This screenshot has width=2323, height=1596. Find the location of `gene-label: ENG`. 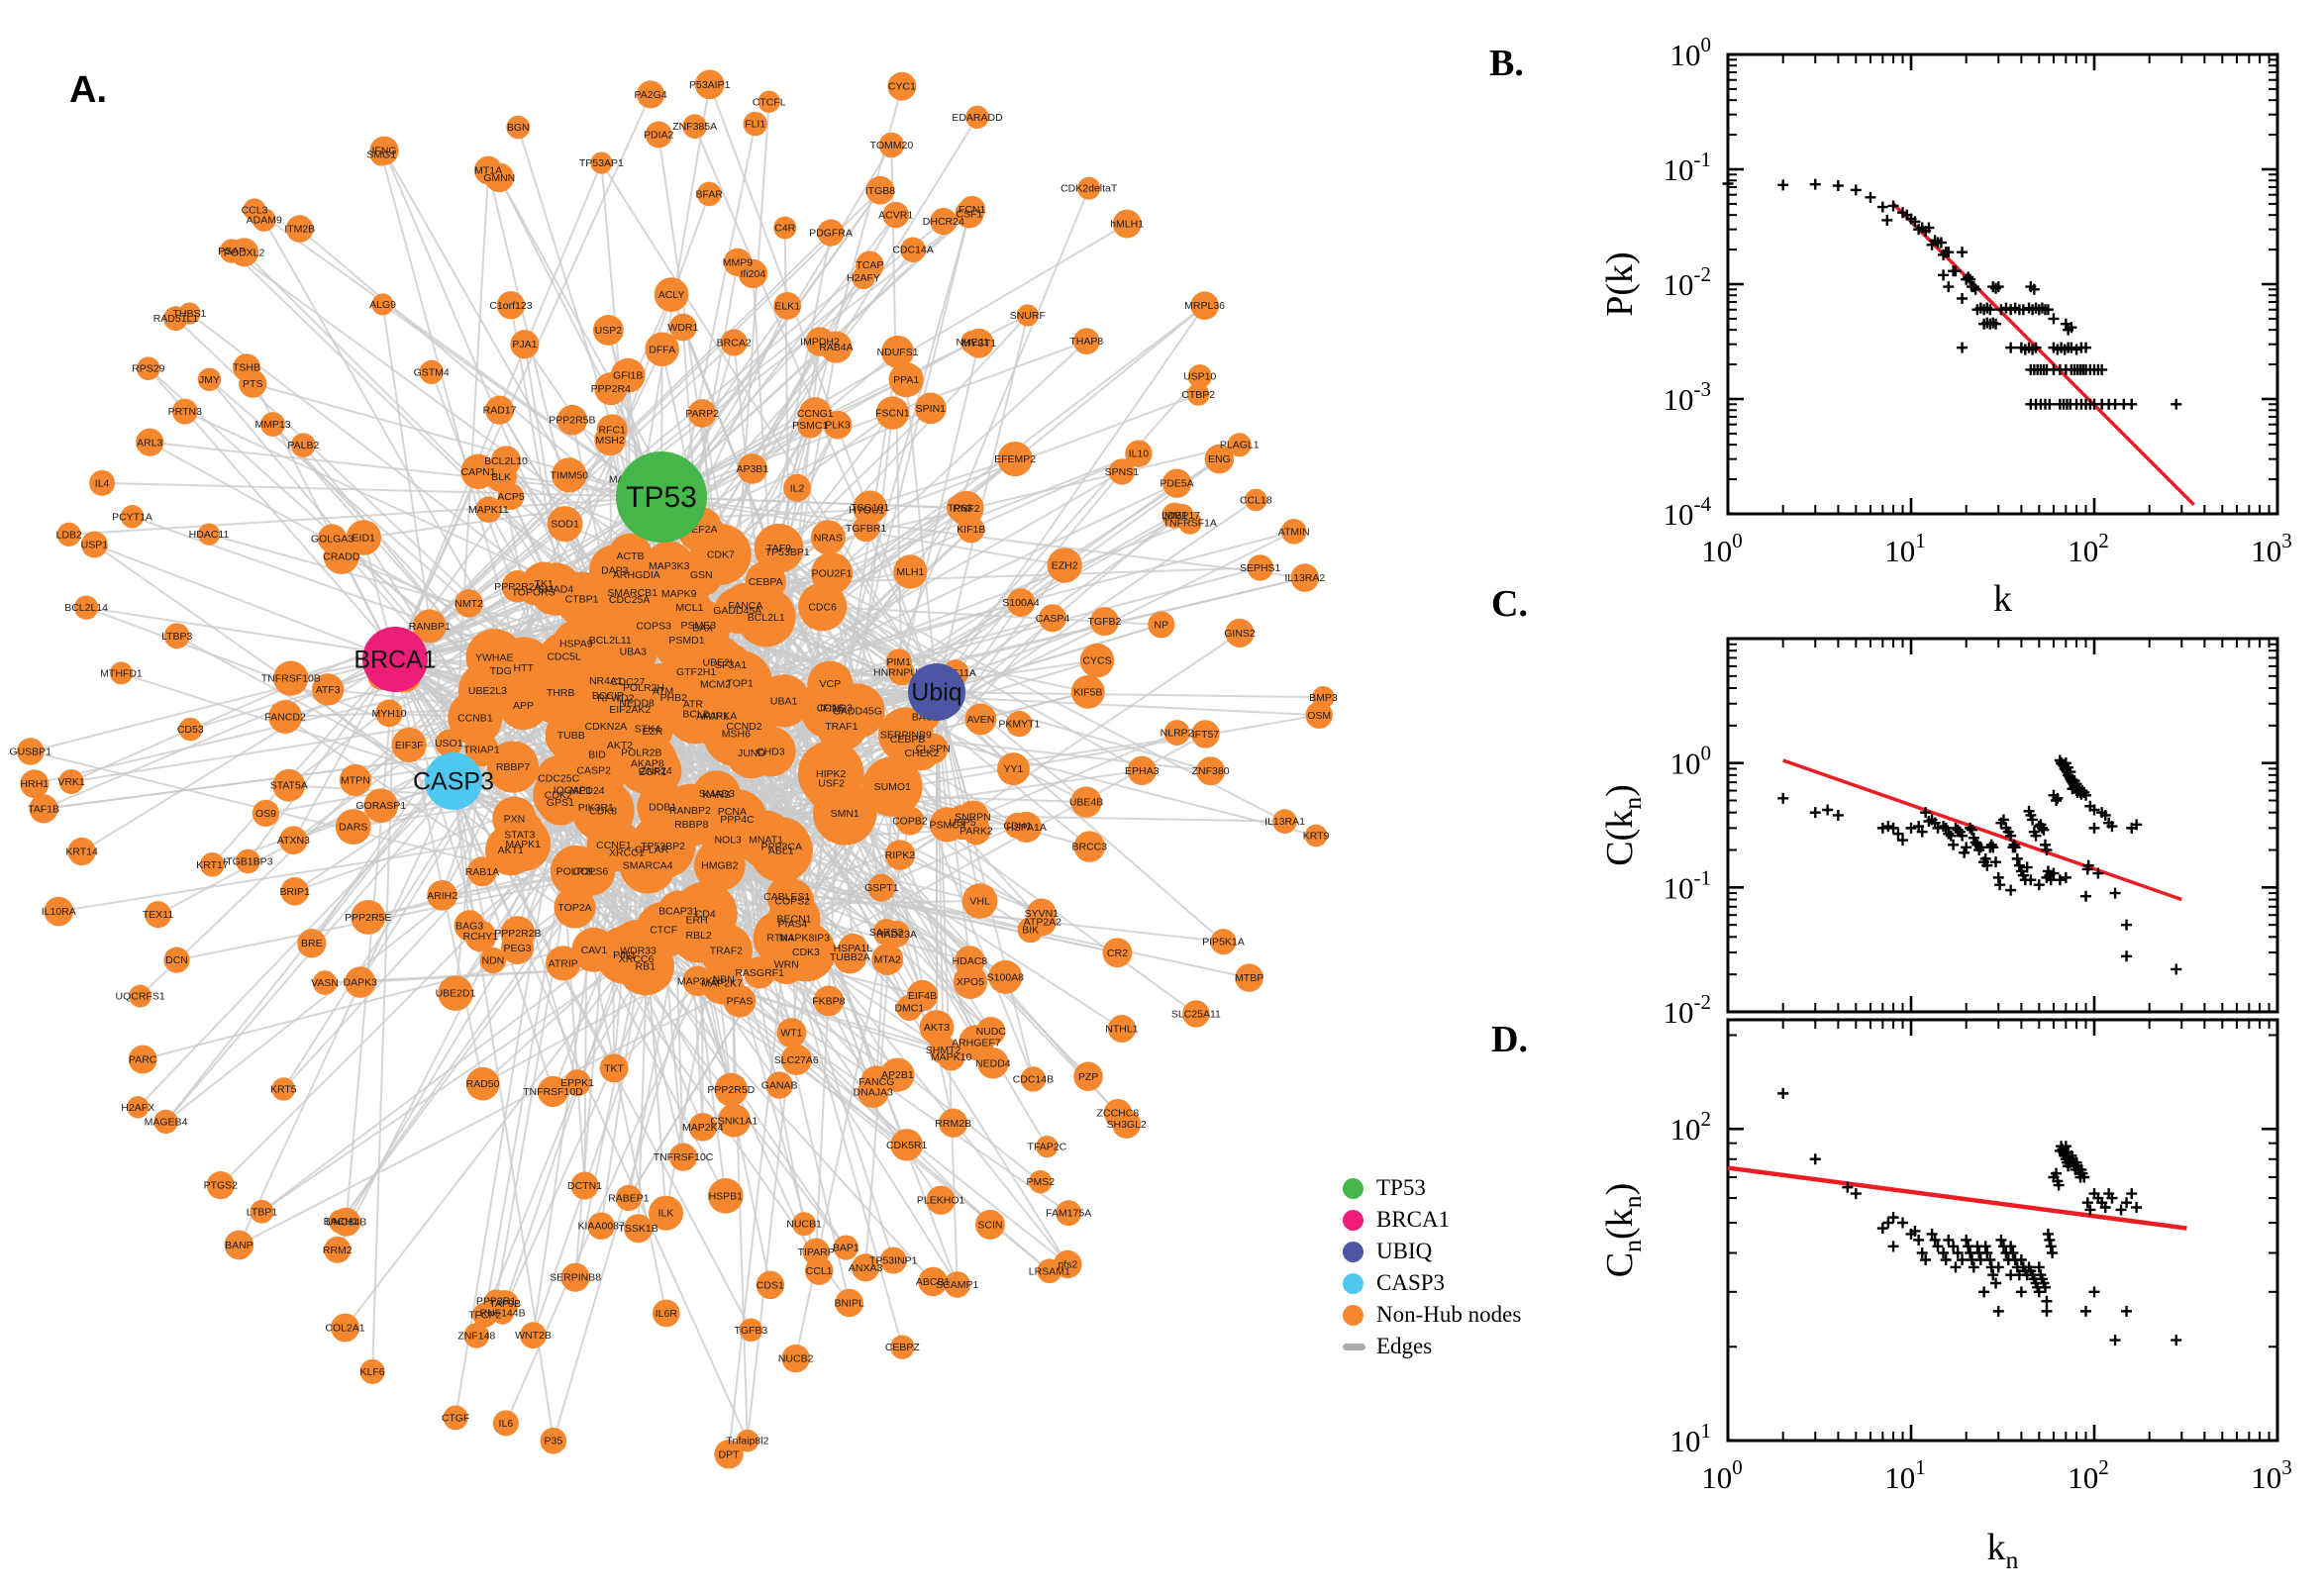

gene-label: ENG is located at coordinates (1219, 459).